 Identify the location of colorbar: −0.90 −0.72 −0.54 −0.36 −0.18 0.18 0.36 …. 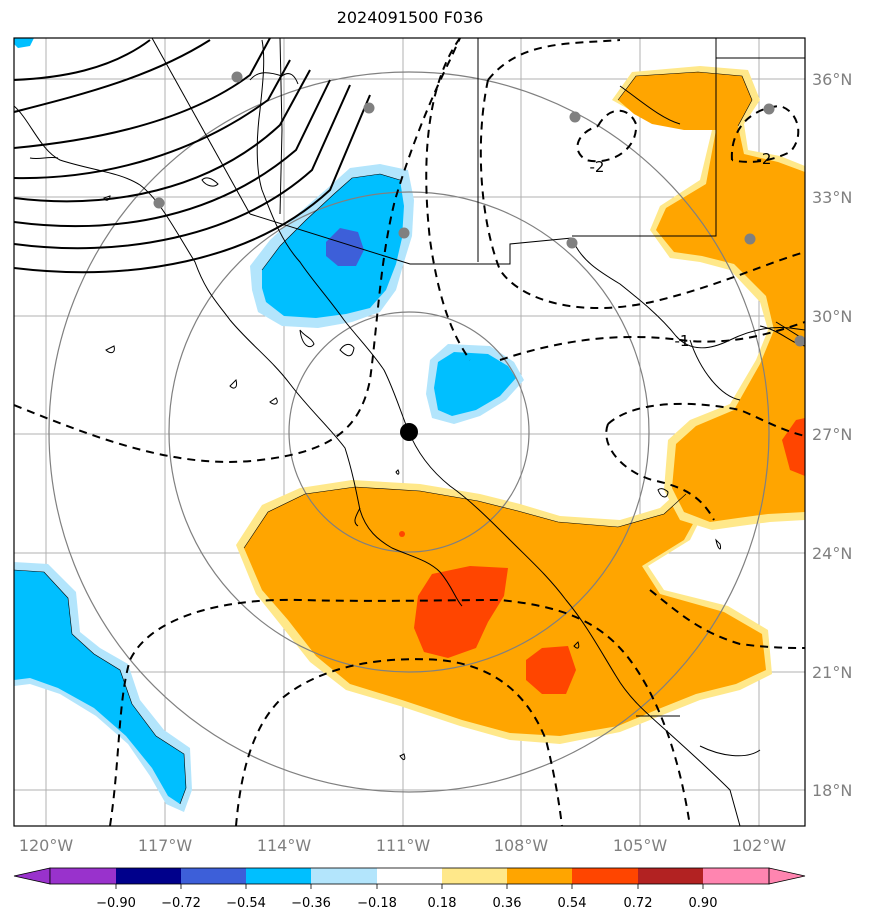
(409, 889).